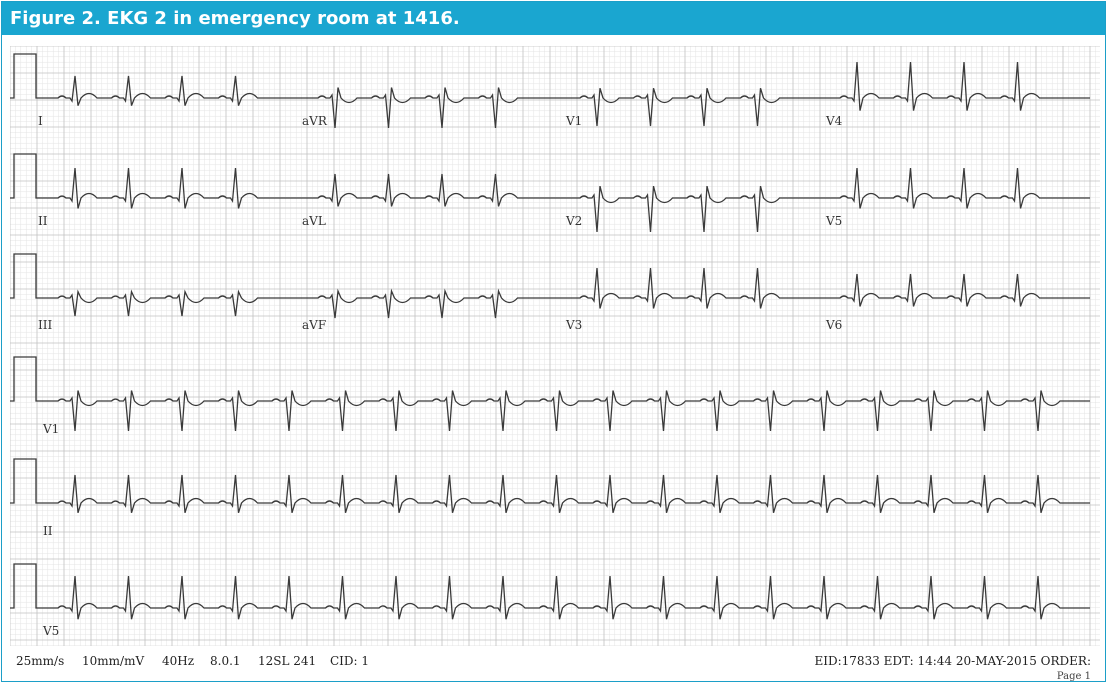 This screenshot has height=685, width=1109. What do you see at coordinates (40, 661) in the screenshot?
I see `paper-speed: 25mm/s` at bounding box center [40, 661].